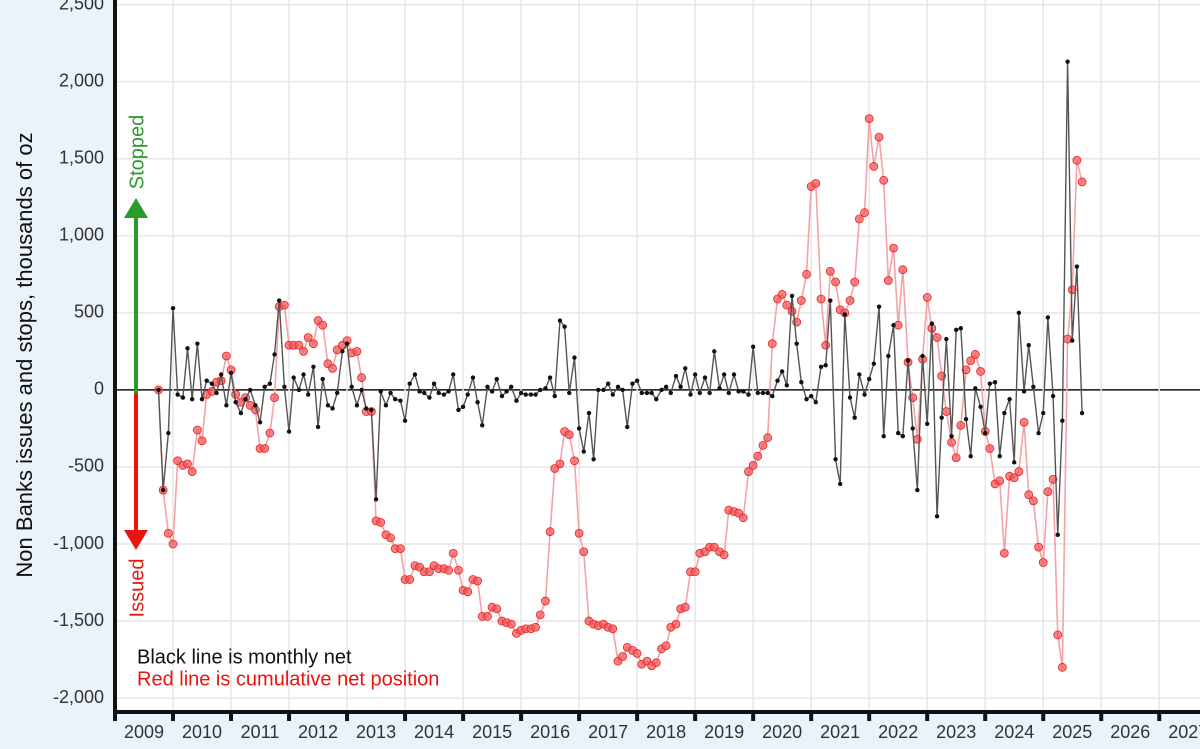 This screenshot has height=749, width=1200. What do you see at coordinates (78, 697) in the screenshot?
I see `y-tick-label: -2,000` at bounding box center [78, 697].